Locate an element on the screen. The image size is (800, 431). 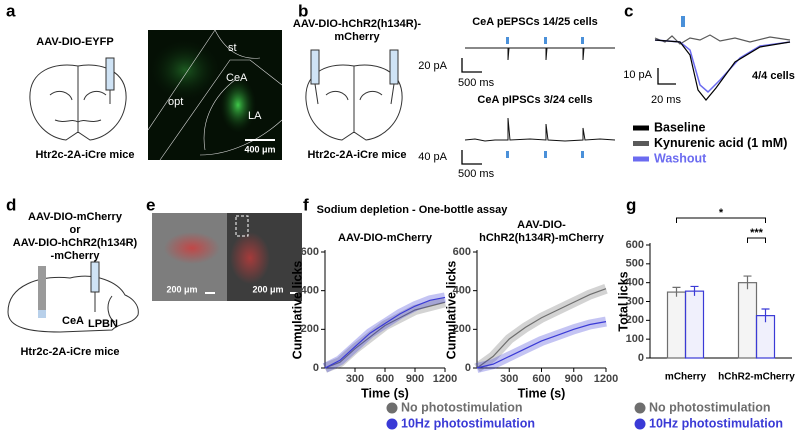
x-tick-label: 600 is located at coordinates (541, 379).